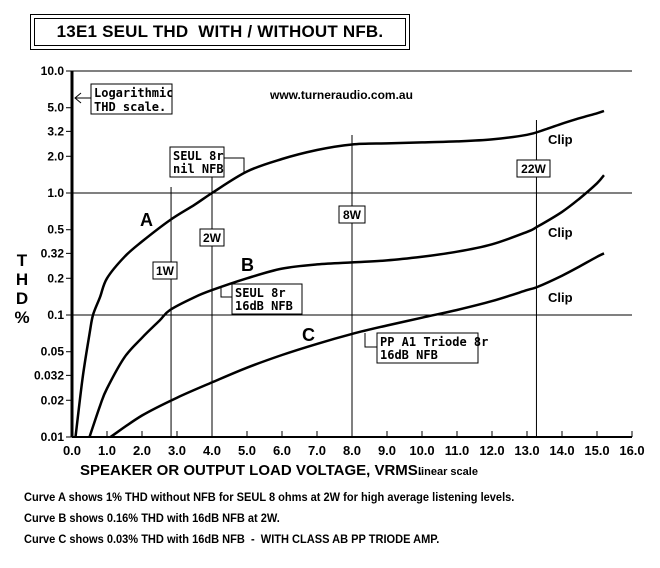  I want to click on x-tick-label: 6.0, so click(282, 450).